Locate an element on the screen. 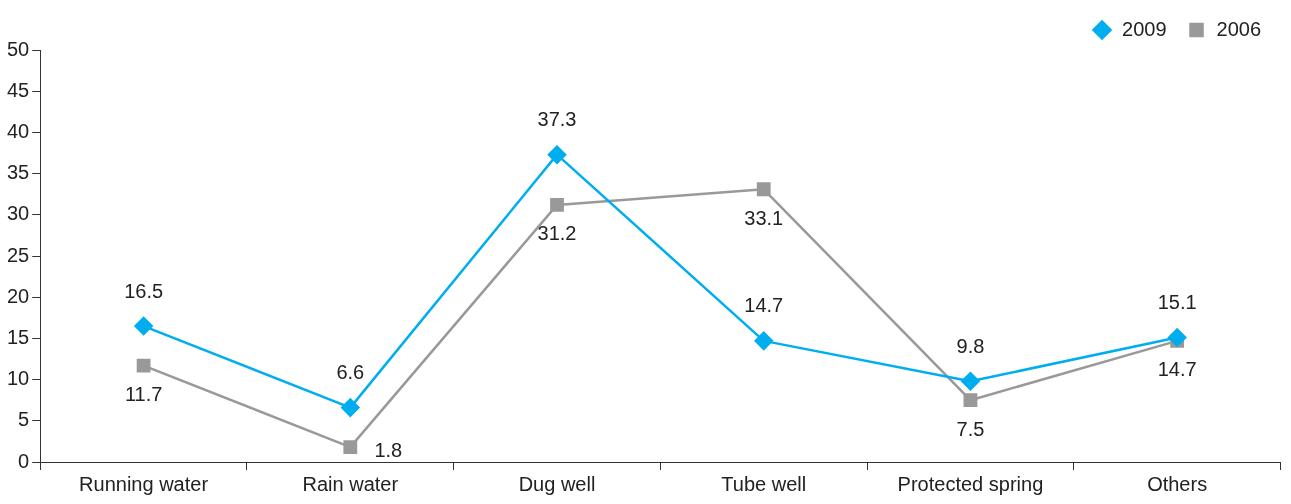 The height and width of the screenshot is (504, 1291). data-label: 7.5 is located at coordinates (970, 428).